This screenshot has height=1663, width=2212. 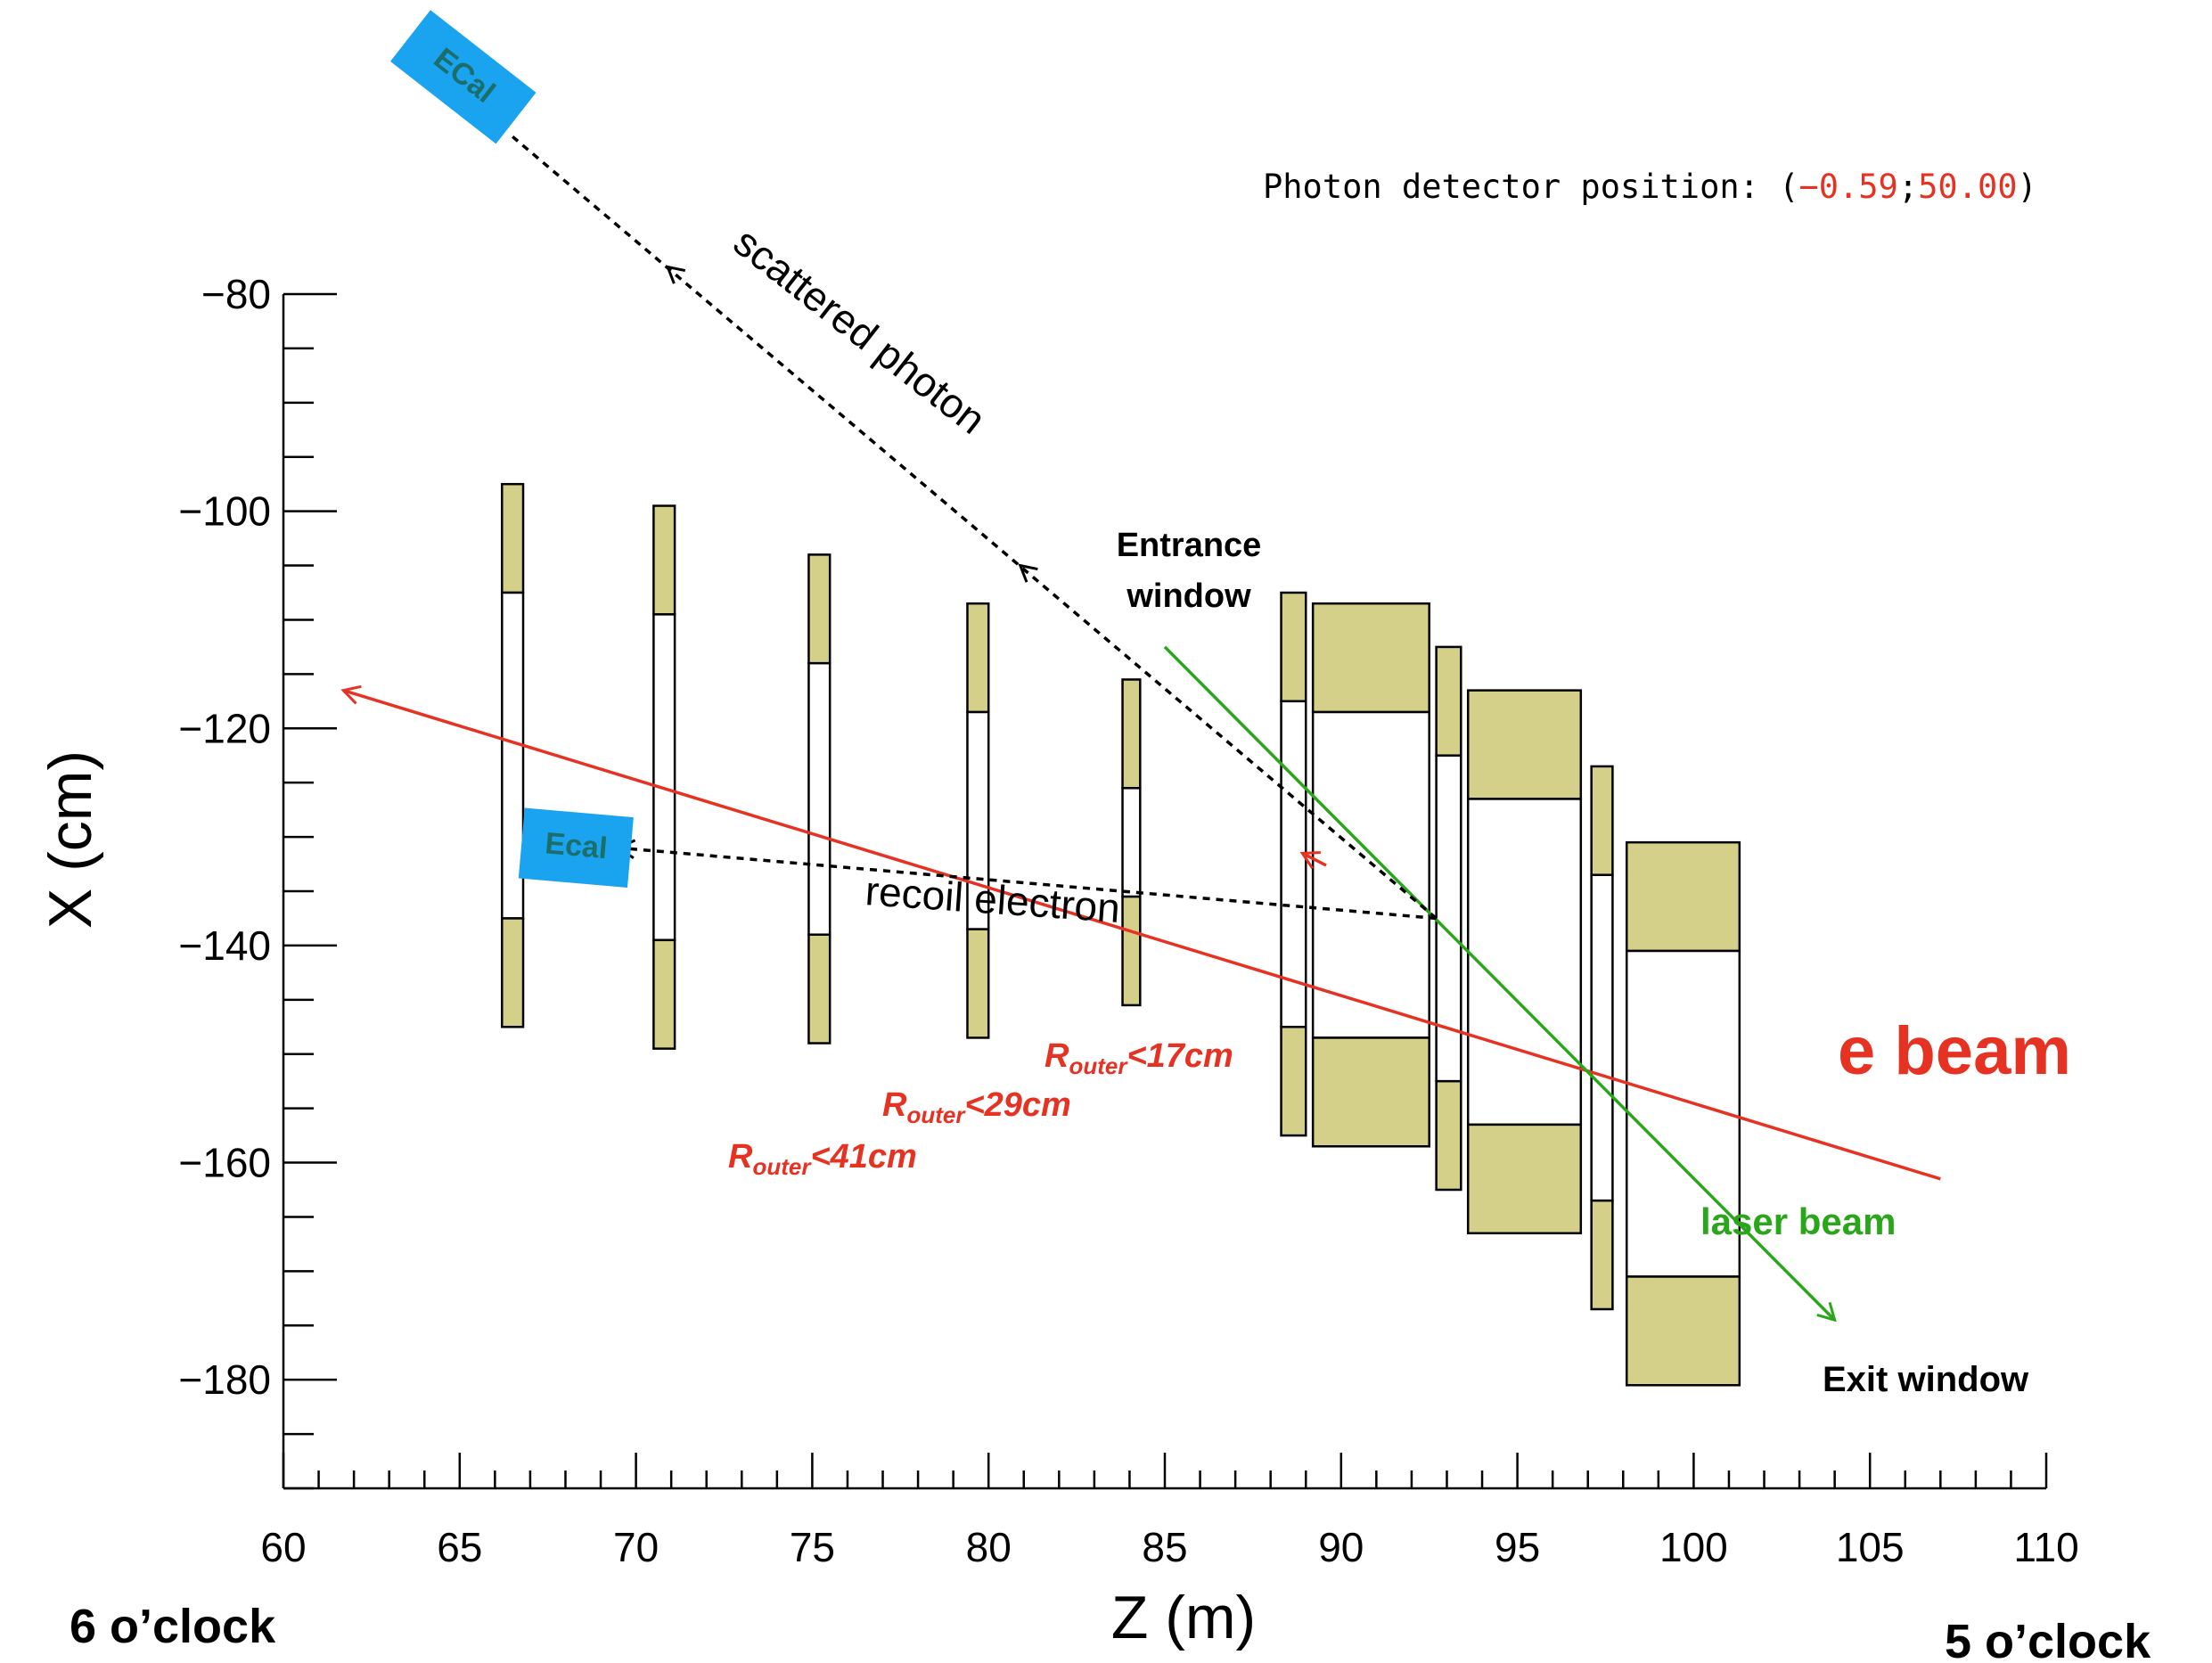 I want to click on router-17-label: Router<17cm, so click(x=1139, y=1058).